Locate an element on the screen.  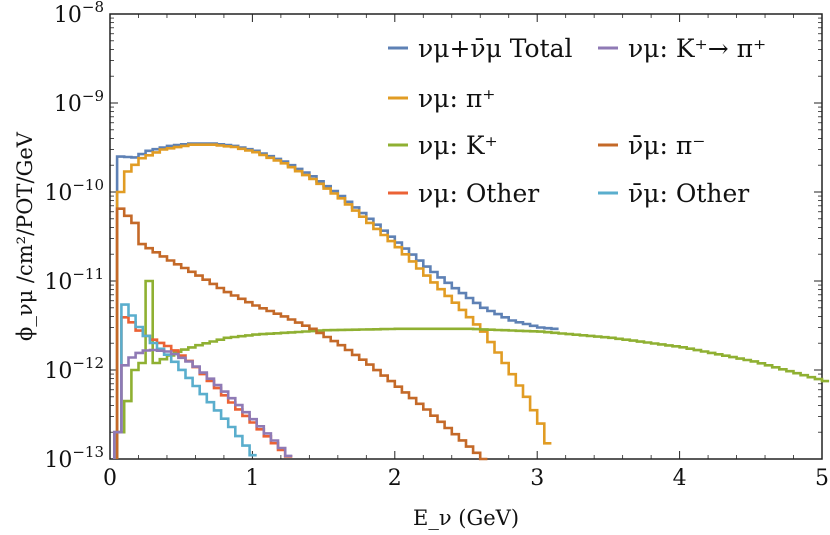
x-tick-label: 2 is located at coordinates (395, 478).